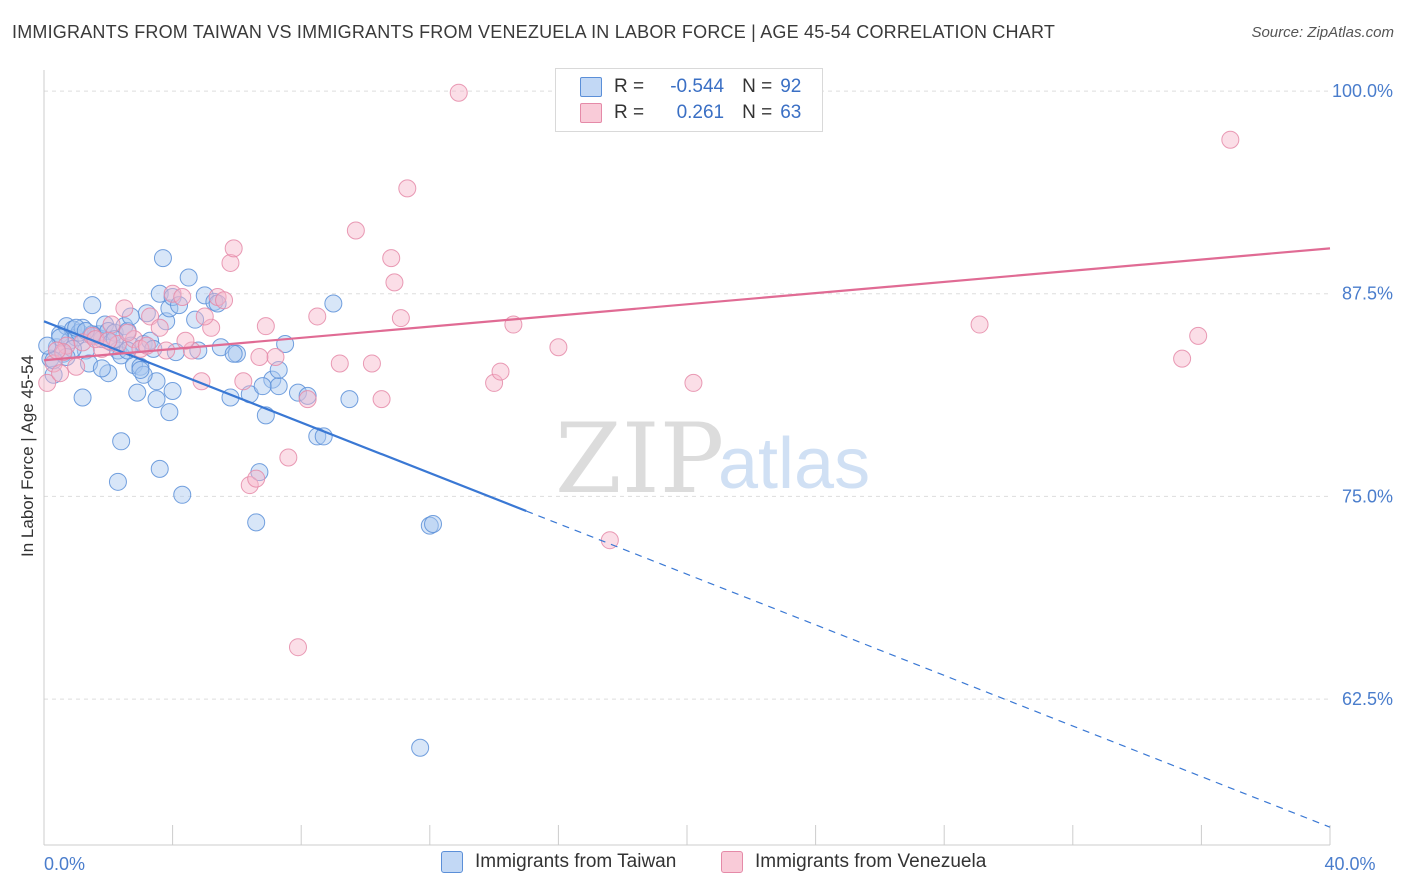  What do you see at coordinates (871, 861) in the screenshot?
I see `series-legend-venezuela-label: Immigrants from Venezuela` at bounding box center [871, 861].